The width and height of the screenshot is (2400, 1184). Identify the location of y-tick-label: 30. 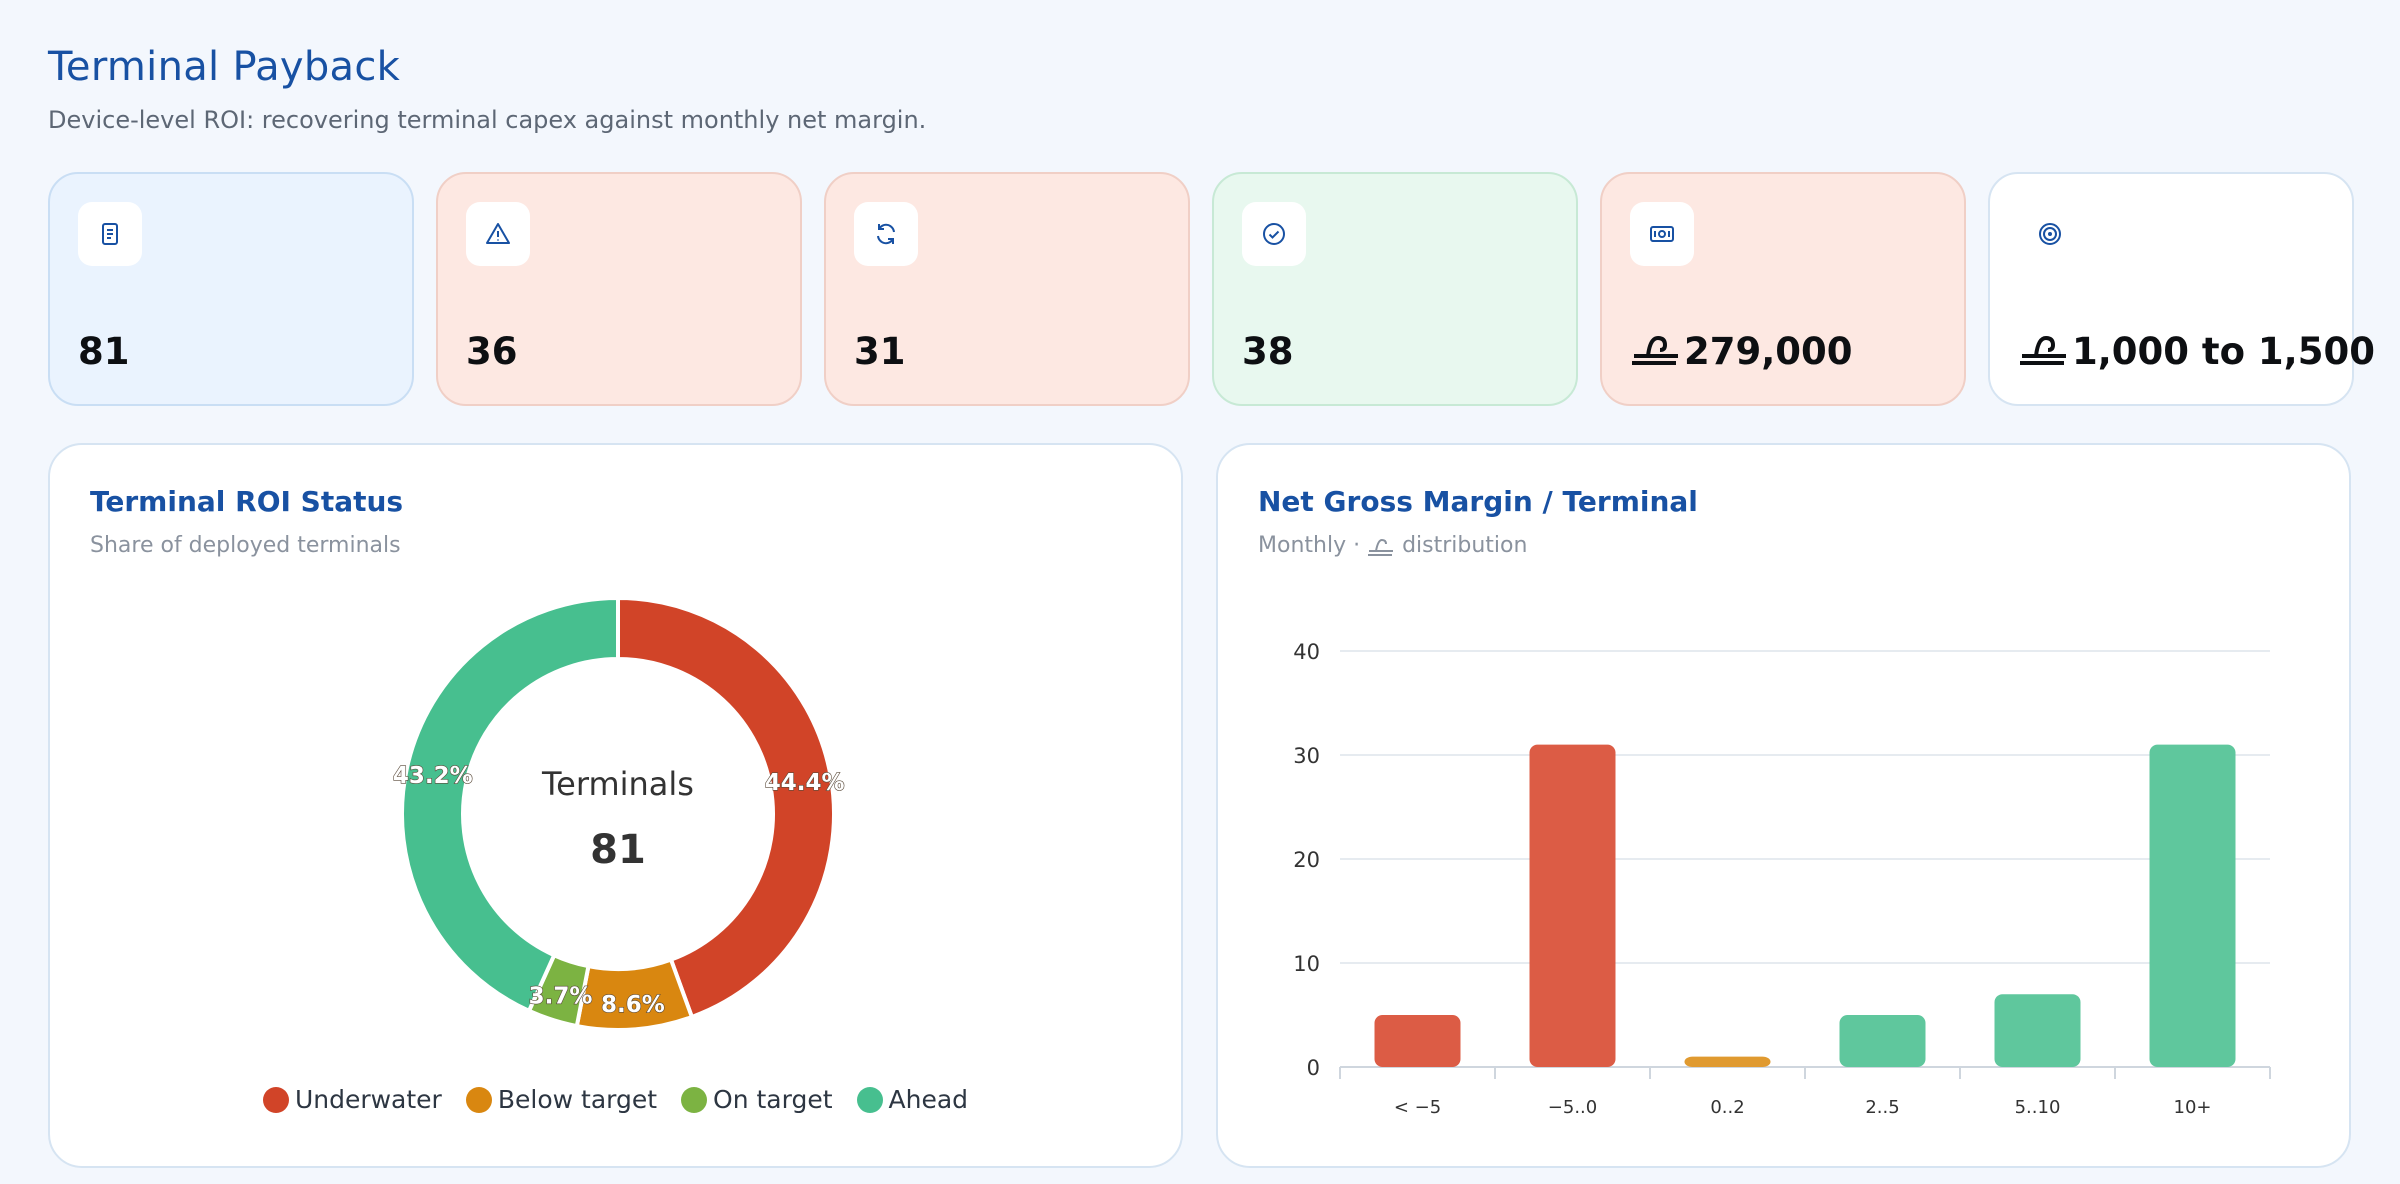
(1306, 756).